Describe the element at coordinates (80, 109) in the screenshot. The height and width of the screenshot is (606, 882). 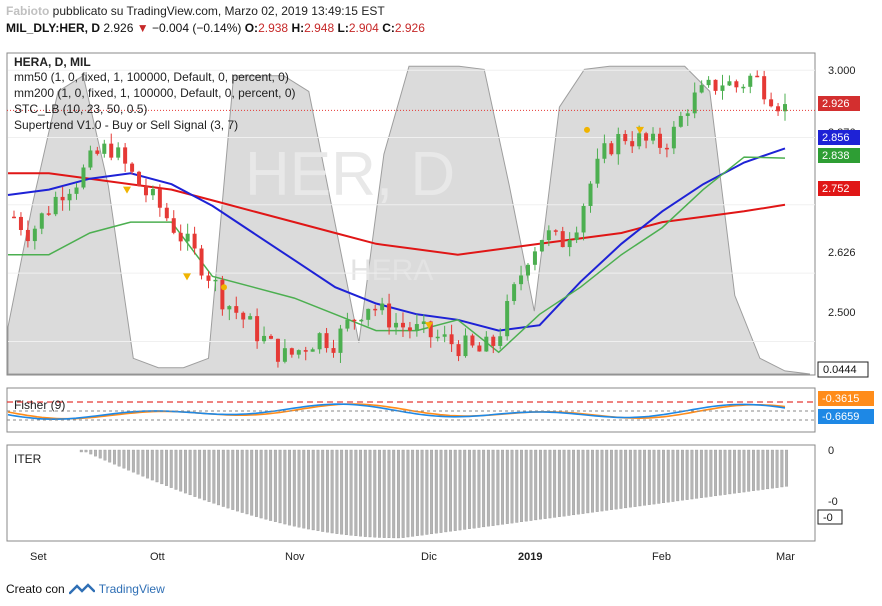
I see `legend-stc: STC_LB (10, 23, 50, 0.5)` at that location.